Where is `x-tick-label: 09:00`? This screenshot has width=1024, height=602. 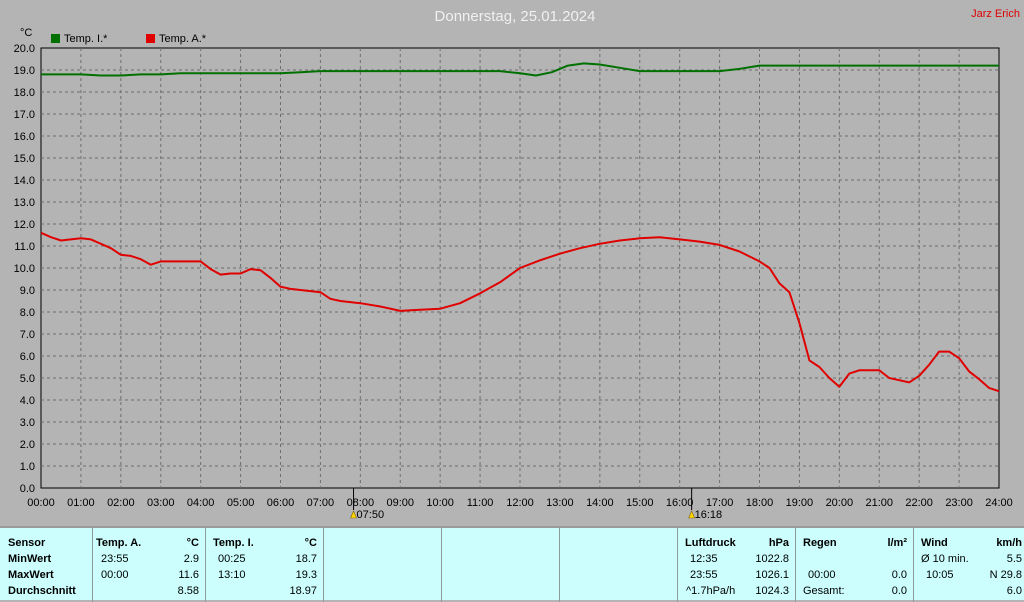
x-tick-label: 09:00 is located at coordinates (400, 503).